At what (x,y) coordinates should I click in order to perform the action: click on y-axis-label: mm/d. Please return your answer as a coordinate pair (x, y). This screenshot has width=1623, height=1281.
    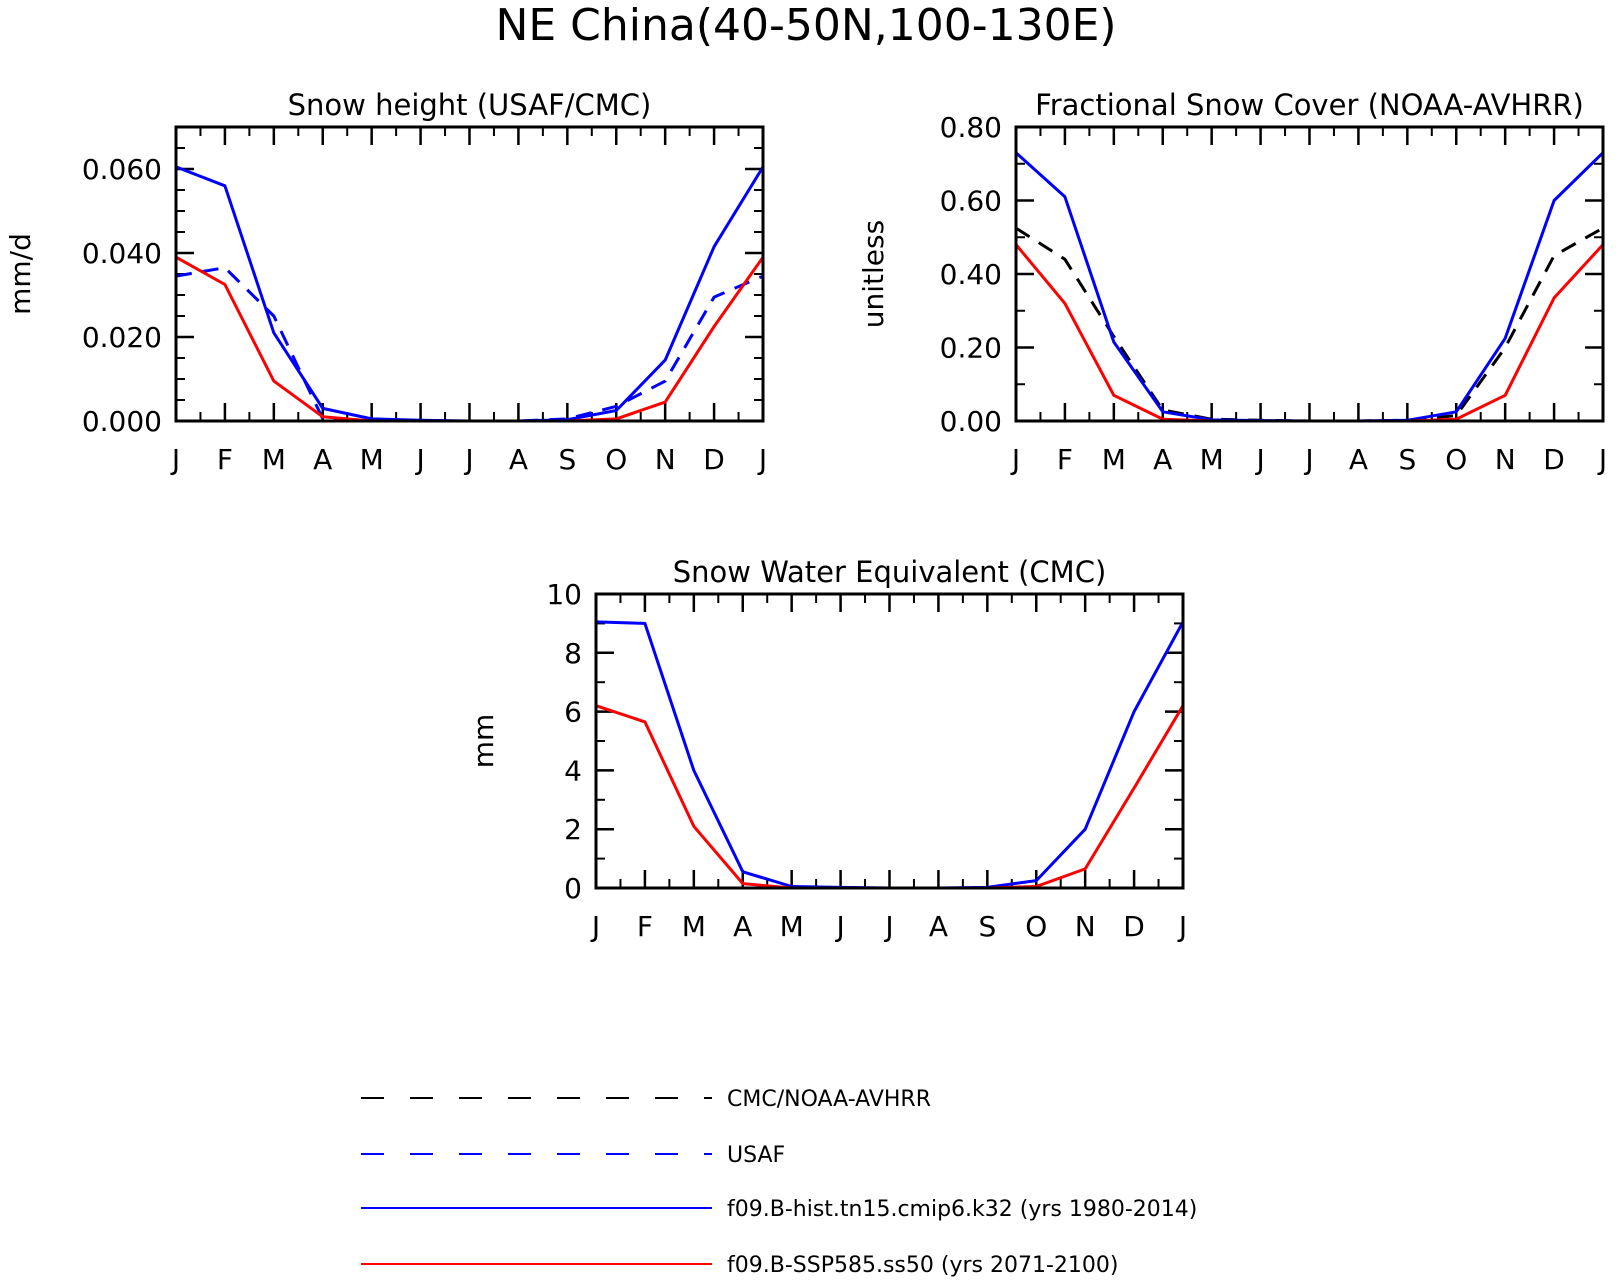
    Looking at the image, I should click on (20, 274).